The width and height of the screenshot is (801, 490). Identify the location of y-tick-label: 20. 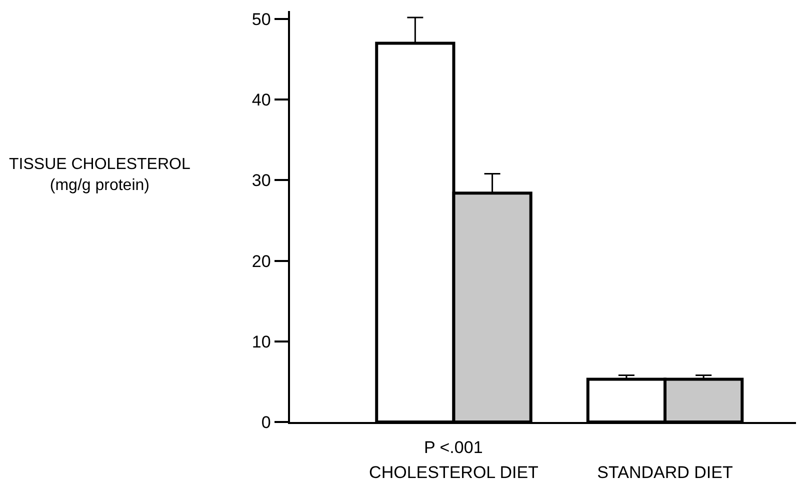
(261, 261).